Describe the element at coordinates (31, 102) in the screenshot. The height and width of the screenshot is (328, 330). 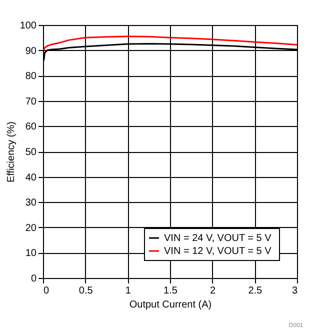
I see `y-tick-label: 70` at that location.